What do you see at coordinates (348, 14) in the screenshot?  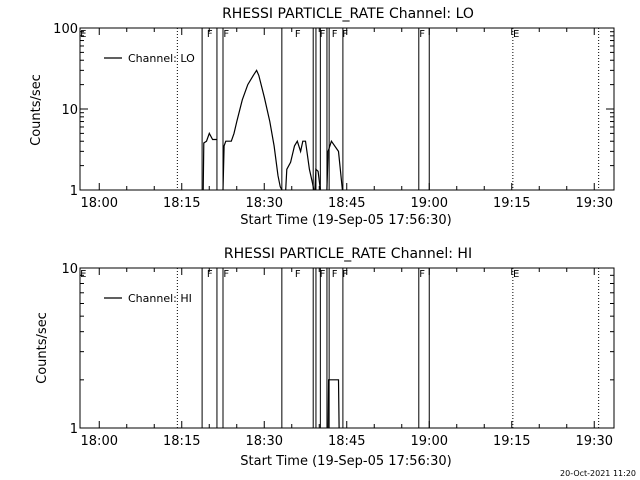 I see `panel-lo-title: RHESSI PARTICLE_RATE Channel: LO` at bounding box center [348, 14].